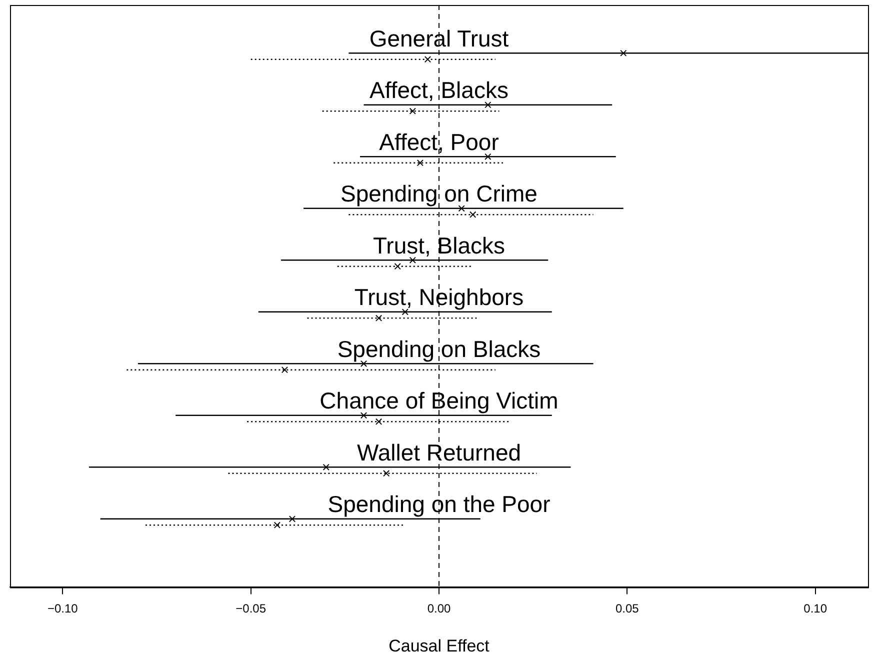  What do you see at coordinates (439, 90) in the screenshot?
I see `y-tick-label: Affect, Blacks` at bounding box center [439, 90].